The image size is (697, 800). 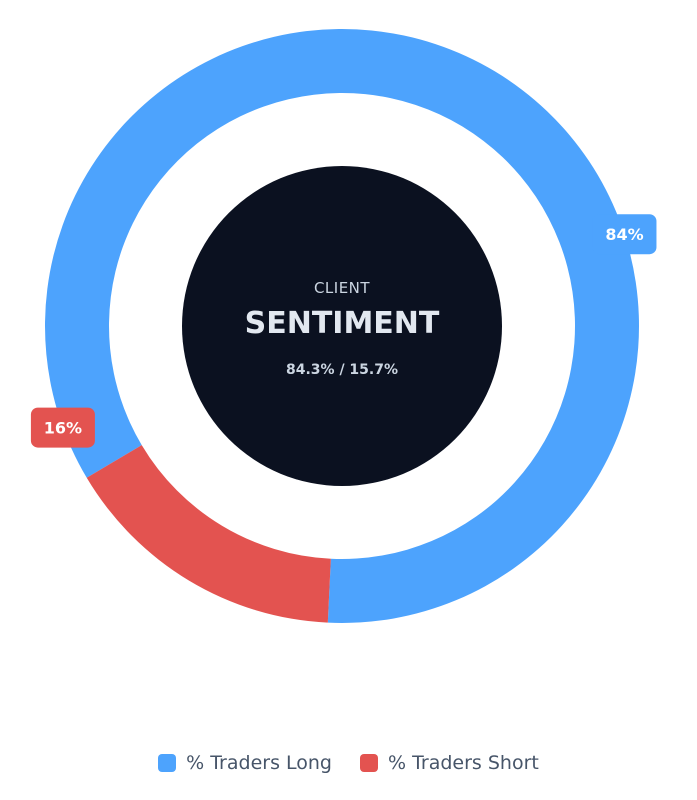 I want to click on data-label-short-text: 16%, so click(x=63, y=428).